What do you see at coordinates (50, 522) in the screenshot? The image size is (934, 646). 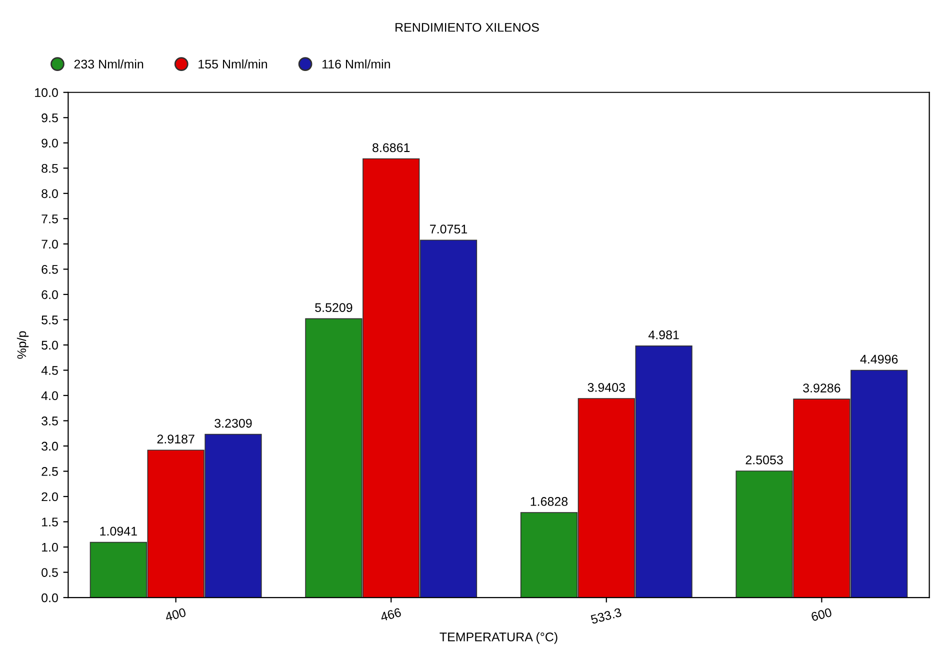 I see `y-tick-label: 1.5` at bounding box center [50, 522].